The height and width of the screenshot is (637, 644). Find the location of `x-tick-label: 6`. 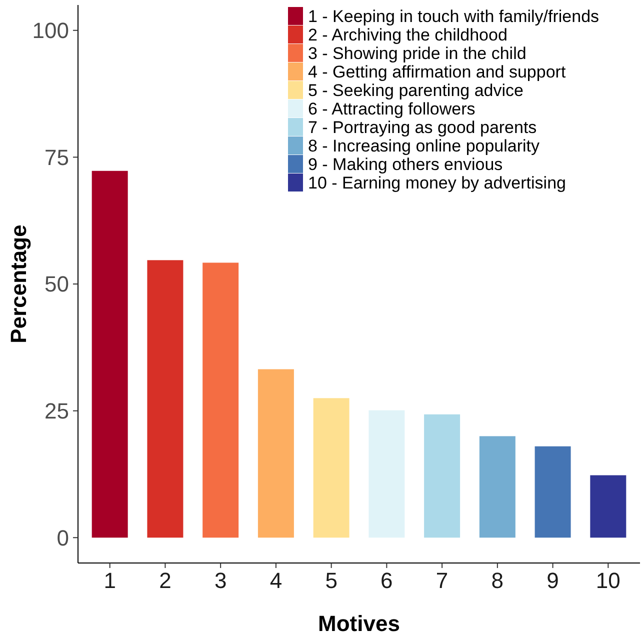

x-tick-label: 6 is located at coordinates (386, 580).